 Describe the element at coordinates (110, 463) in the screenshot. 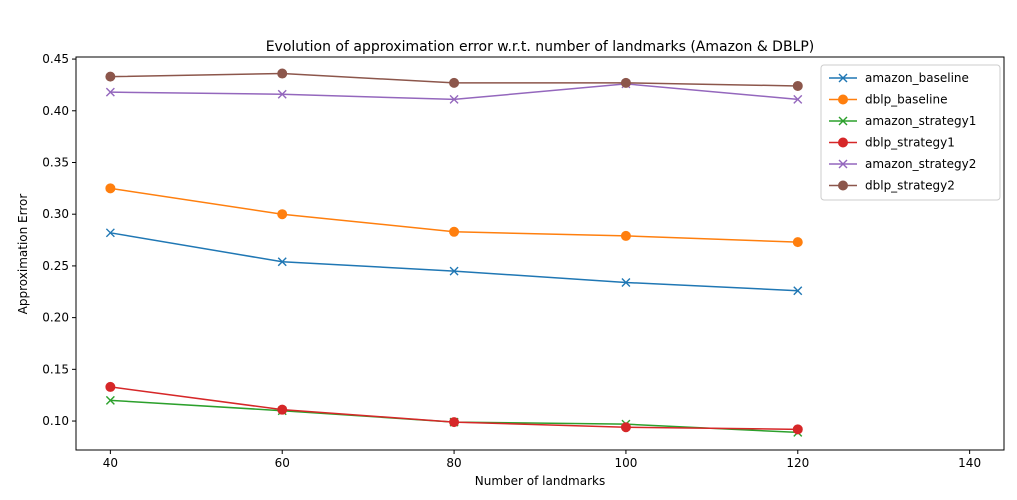

I see `x-tick-label: 40` at that location.